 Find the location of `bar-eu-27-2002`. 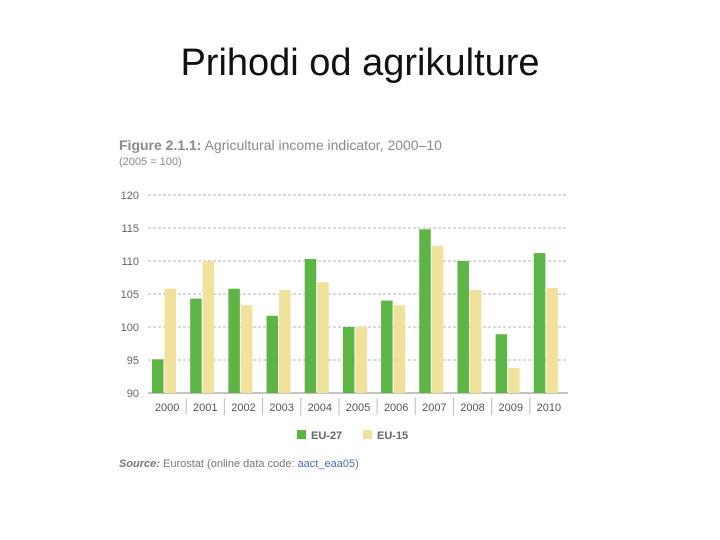

bar-eu-27-2002 is located at coordinates (234, 340).